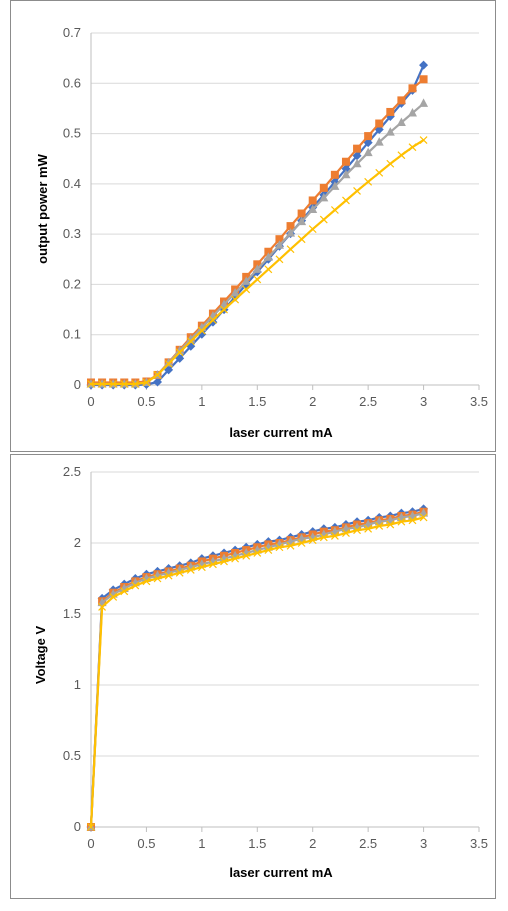 This screenshot has width=508, height=911. Describe the element at coordinates (424, 65) in the screenshot. I see `power-series-1-point` at that location.